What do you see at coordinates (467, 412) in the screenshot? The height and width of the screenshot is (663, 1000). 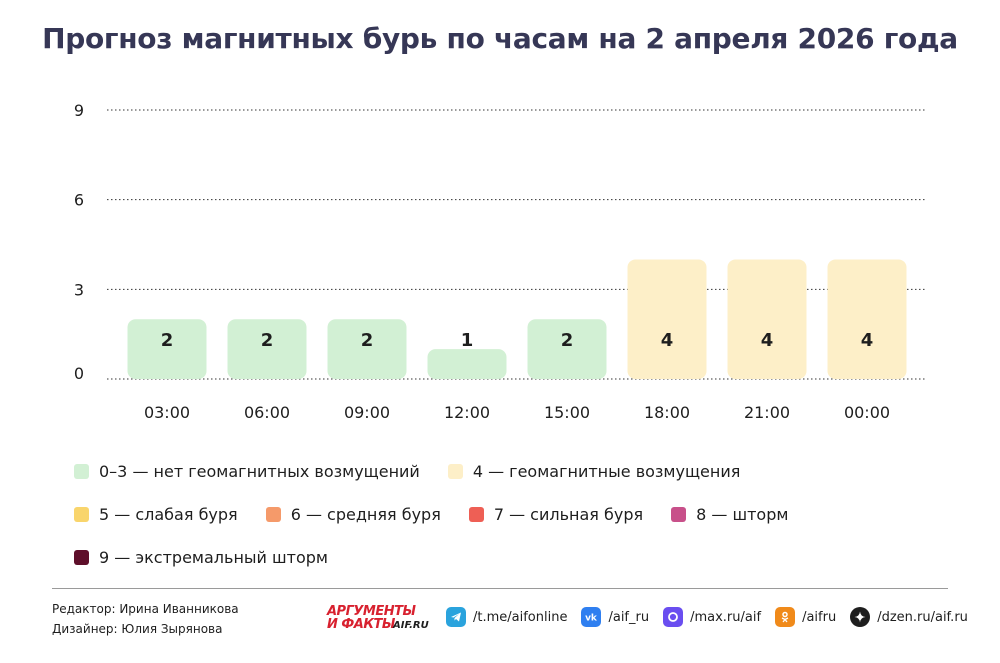 I see `x-tick-label: 12:00` at bounding box center [467, 412].